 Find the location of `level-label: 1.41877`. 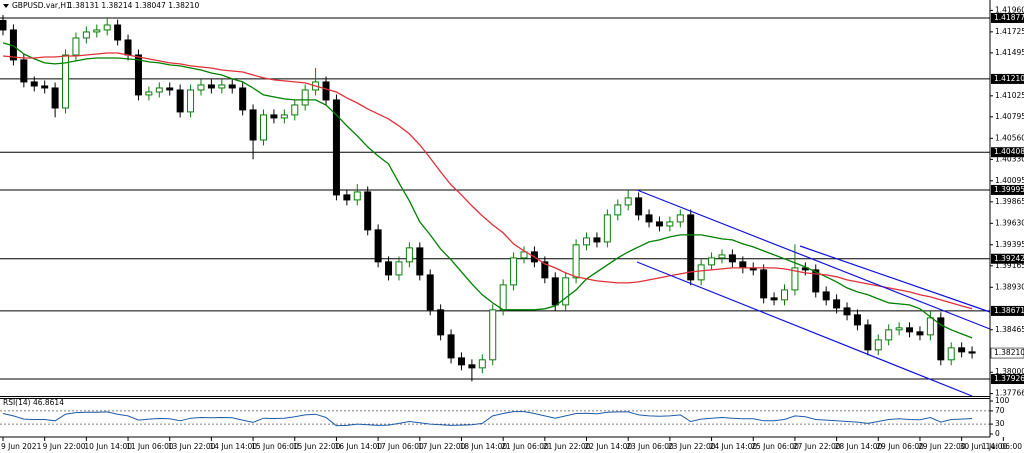

level-label: 1.41877 is located at coordinates (1009, 17).